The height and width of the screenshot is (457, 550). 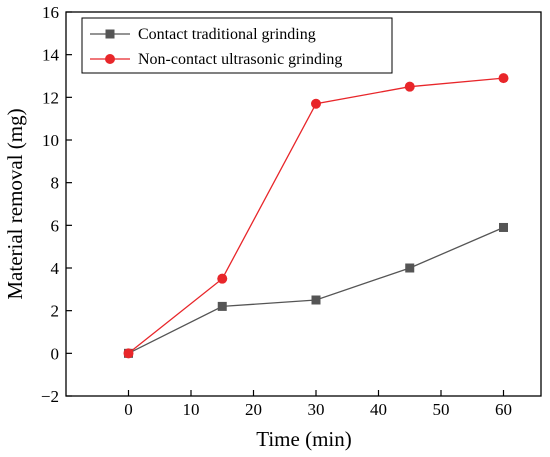 I want to click on y-tick-label: −2, so click(x=50, y=396).